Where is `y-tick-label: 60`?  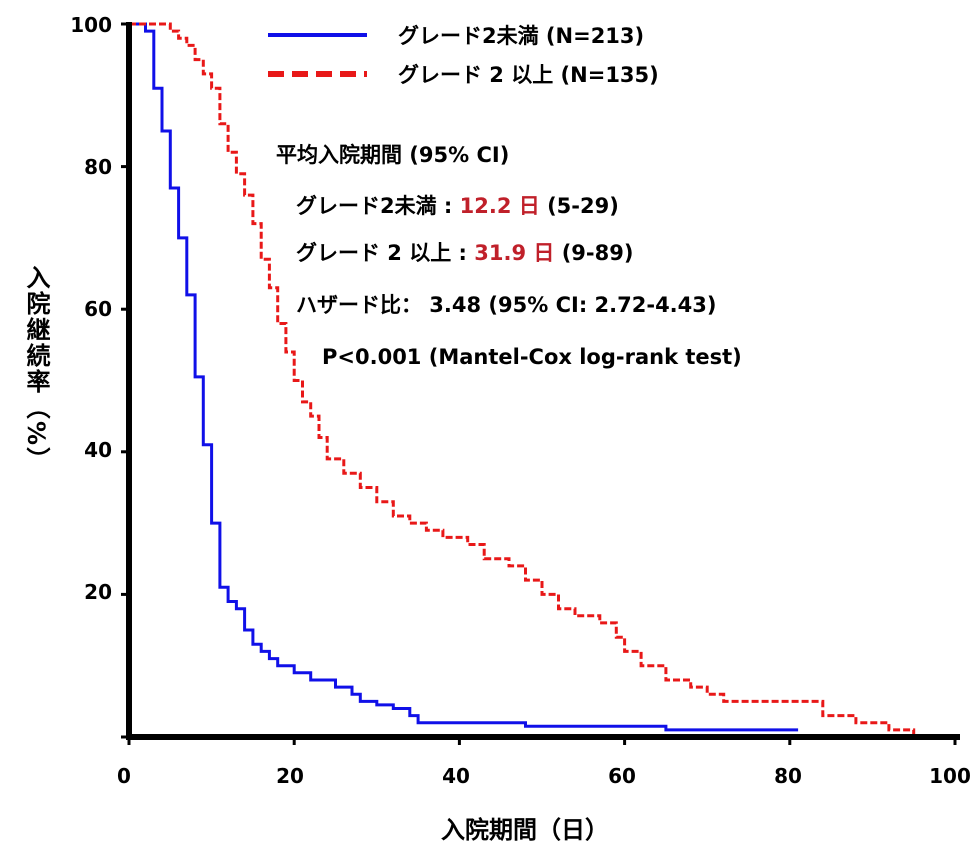
y-tick-label: 60 is located at coordinates (98, 309).